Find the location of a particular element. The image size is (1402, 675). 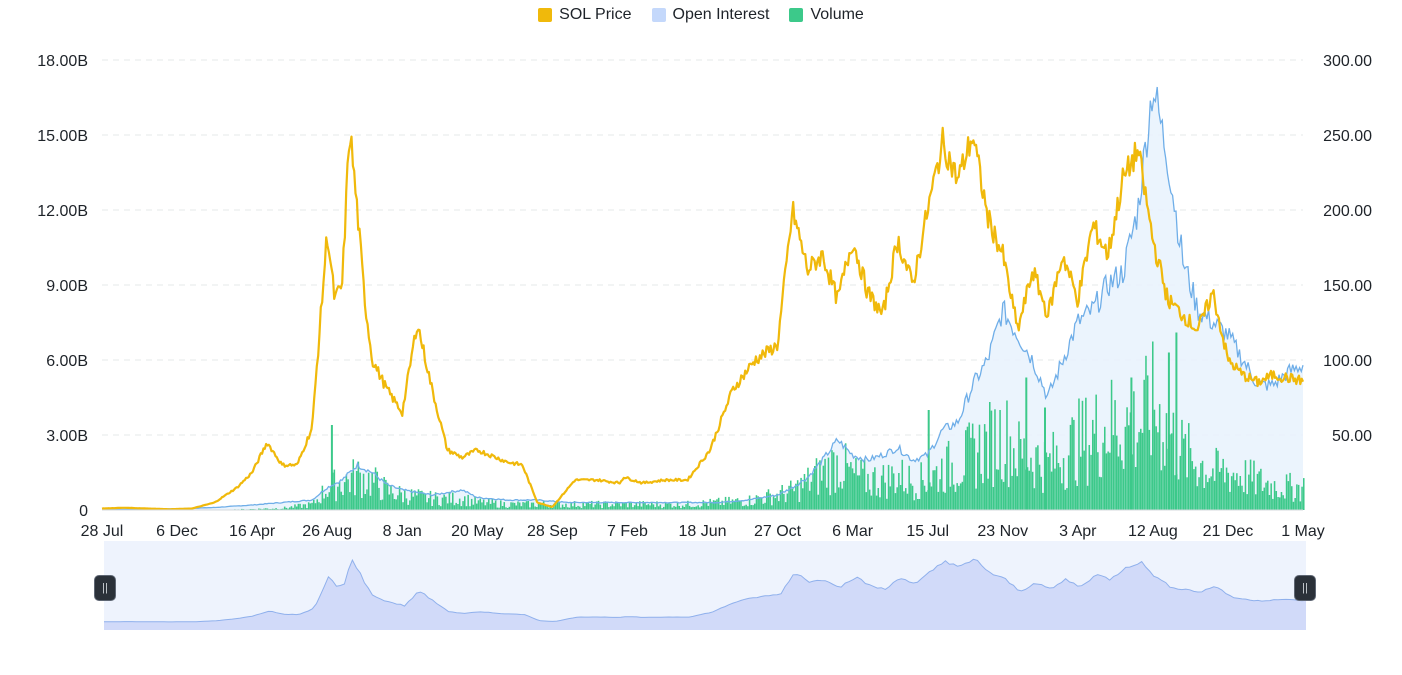

legend-label: SOL Price is located at coordinates (595, 14).